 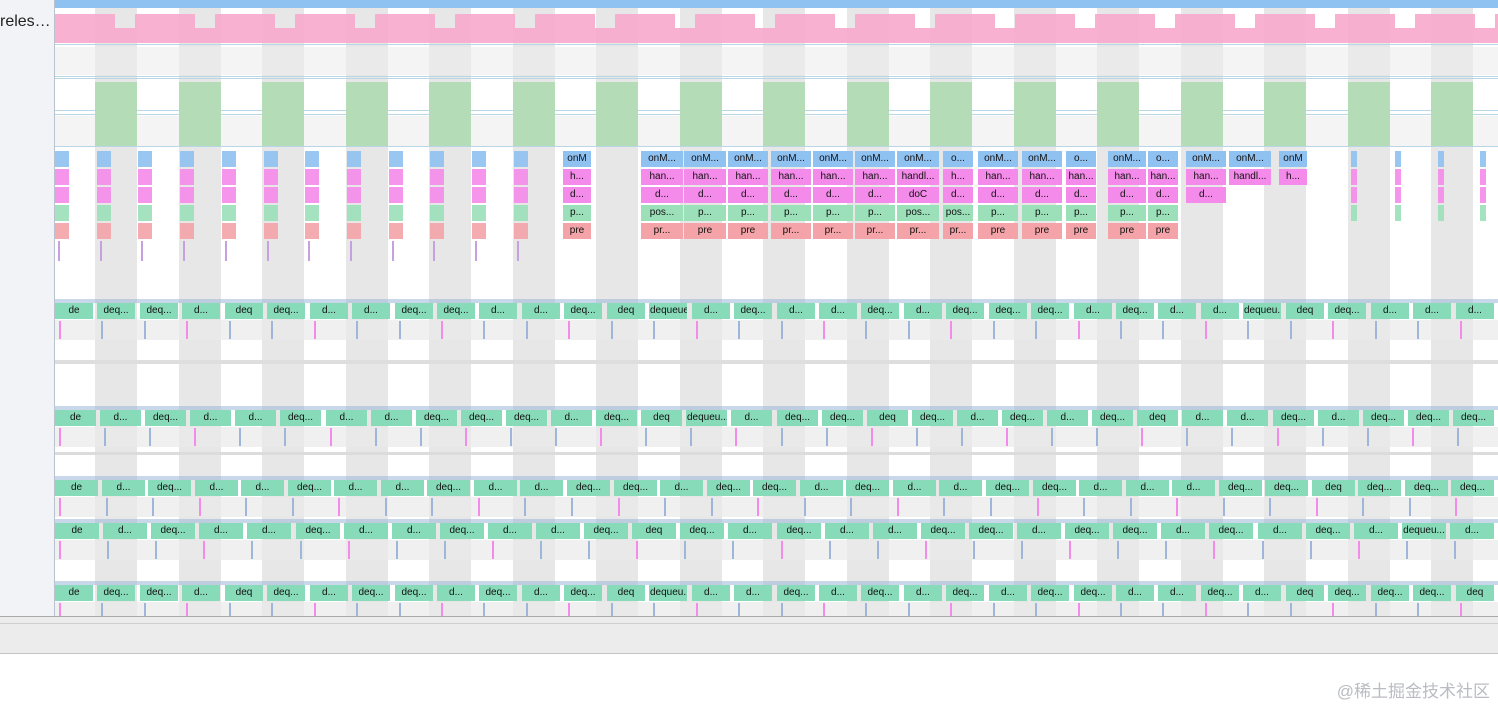 I want to click on main-thread-slice: doC, so click(x=918, y=195).